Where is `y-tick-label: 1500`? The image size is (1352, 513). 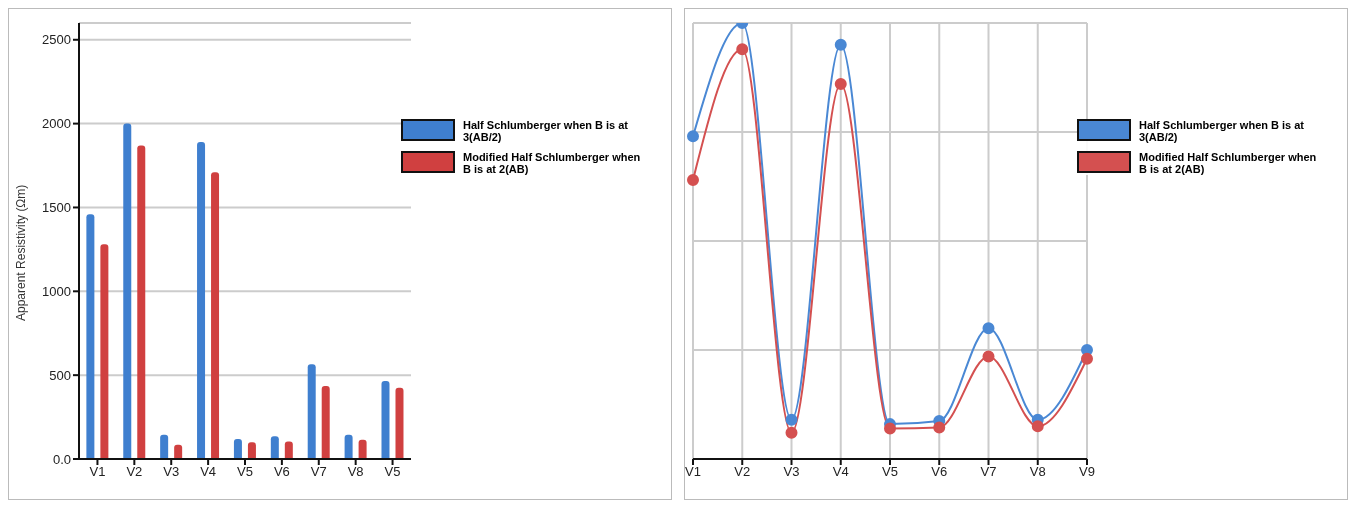 y-tick-label: 1500 is located at coordinates (56, 208).